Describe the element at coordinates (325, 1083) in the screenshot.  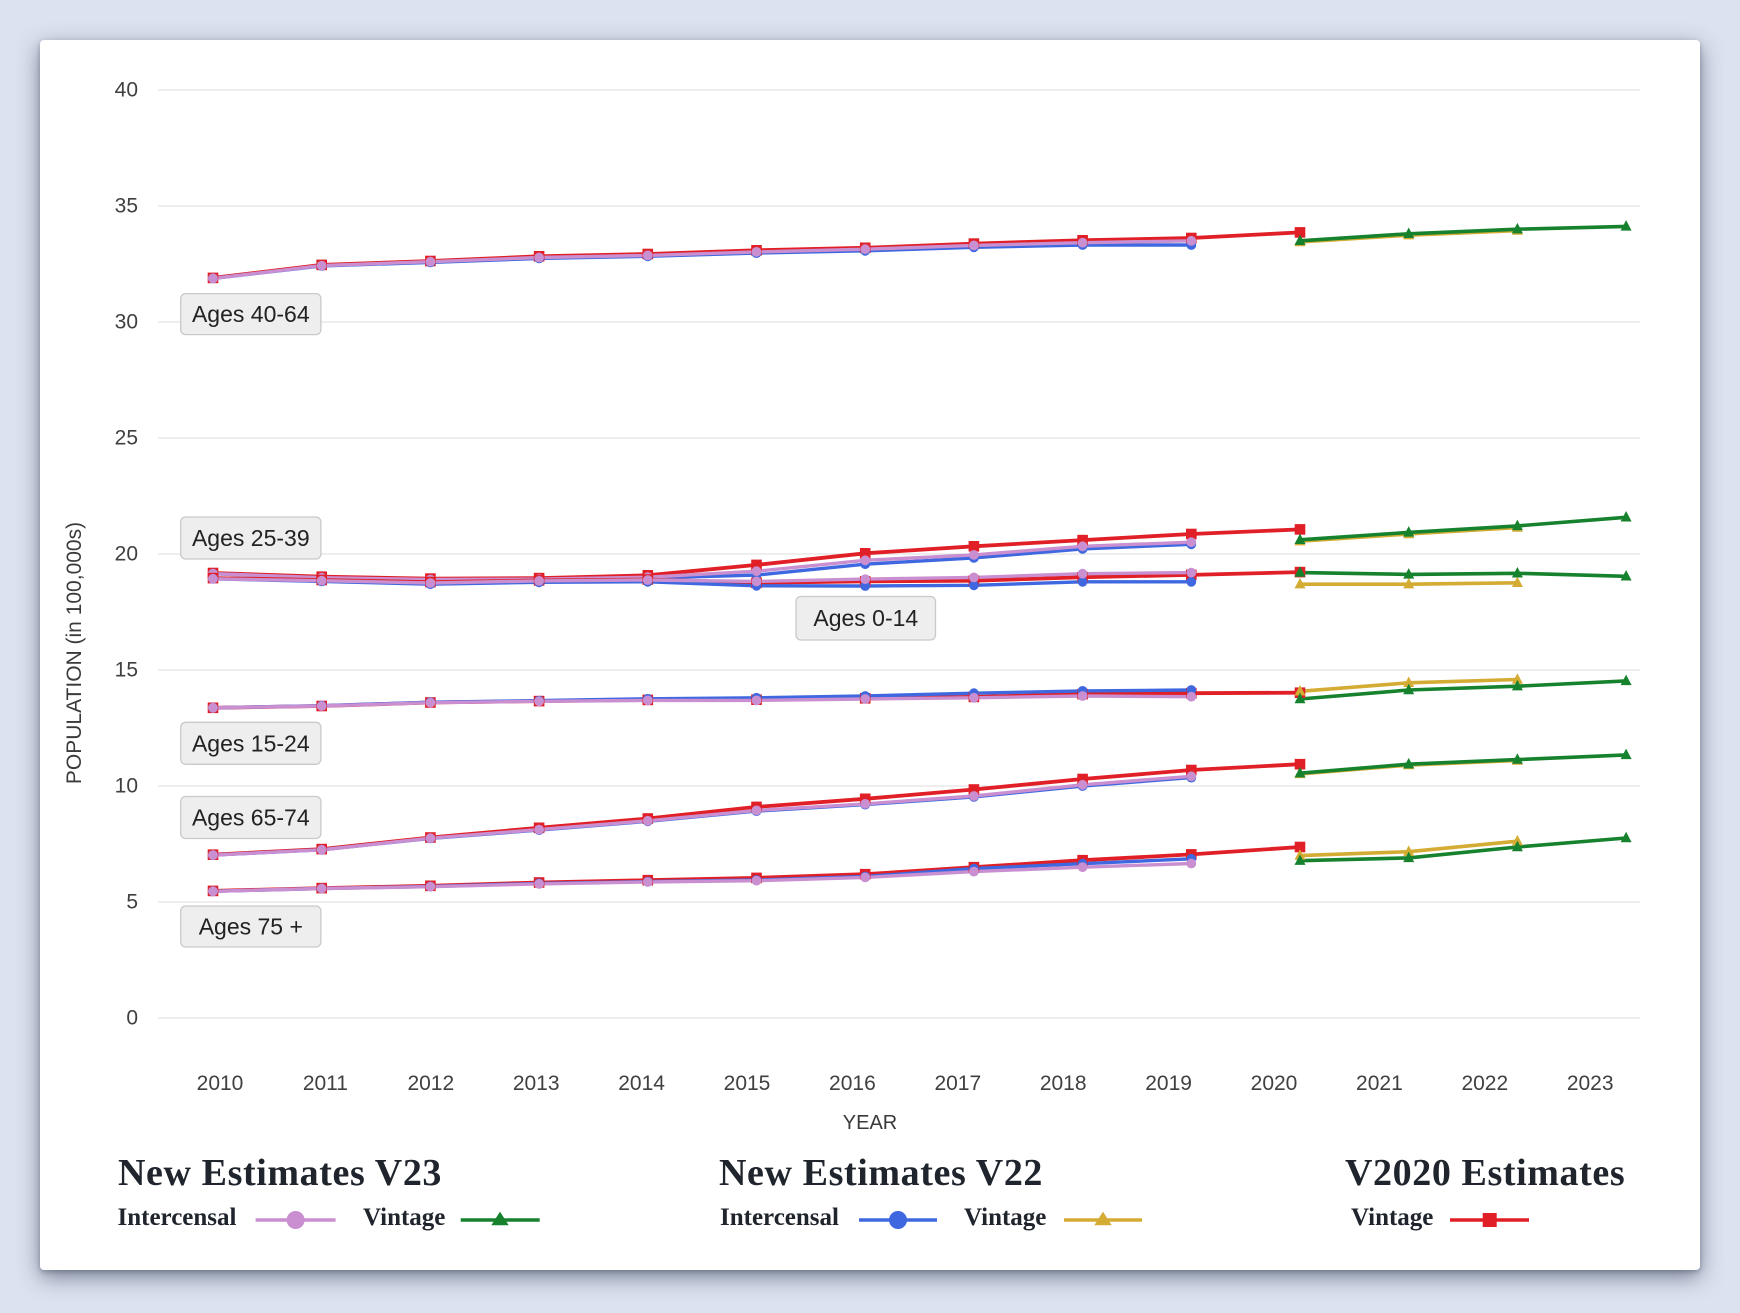
I see `svg-text: 2011` at that location.